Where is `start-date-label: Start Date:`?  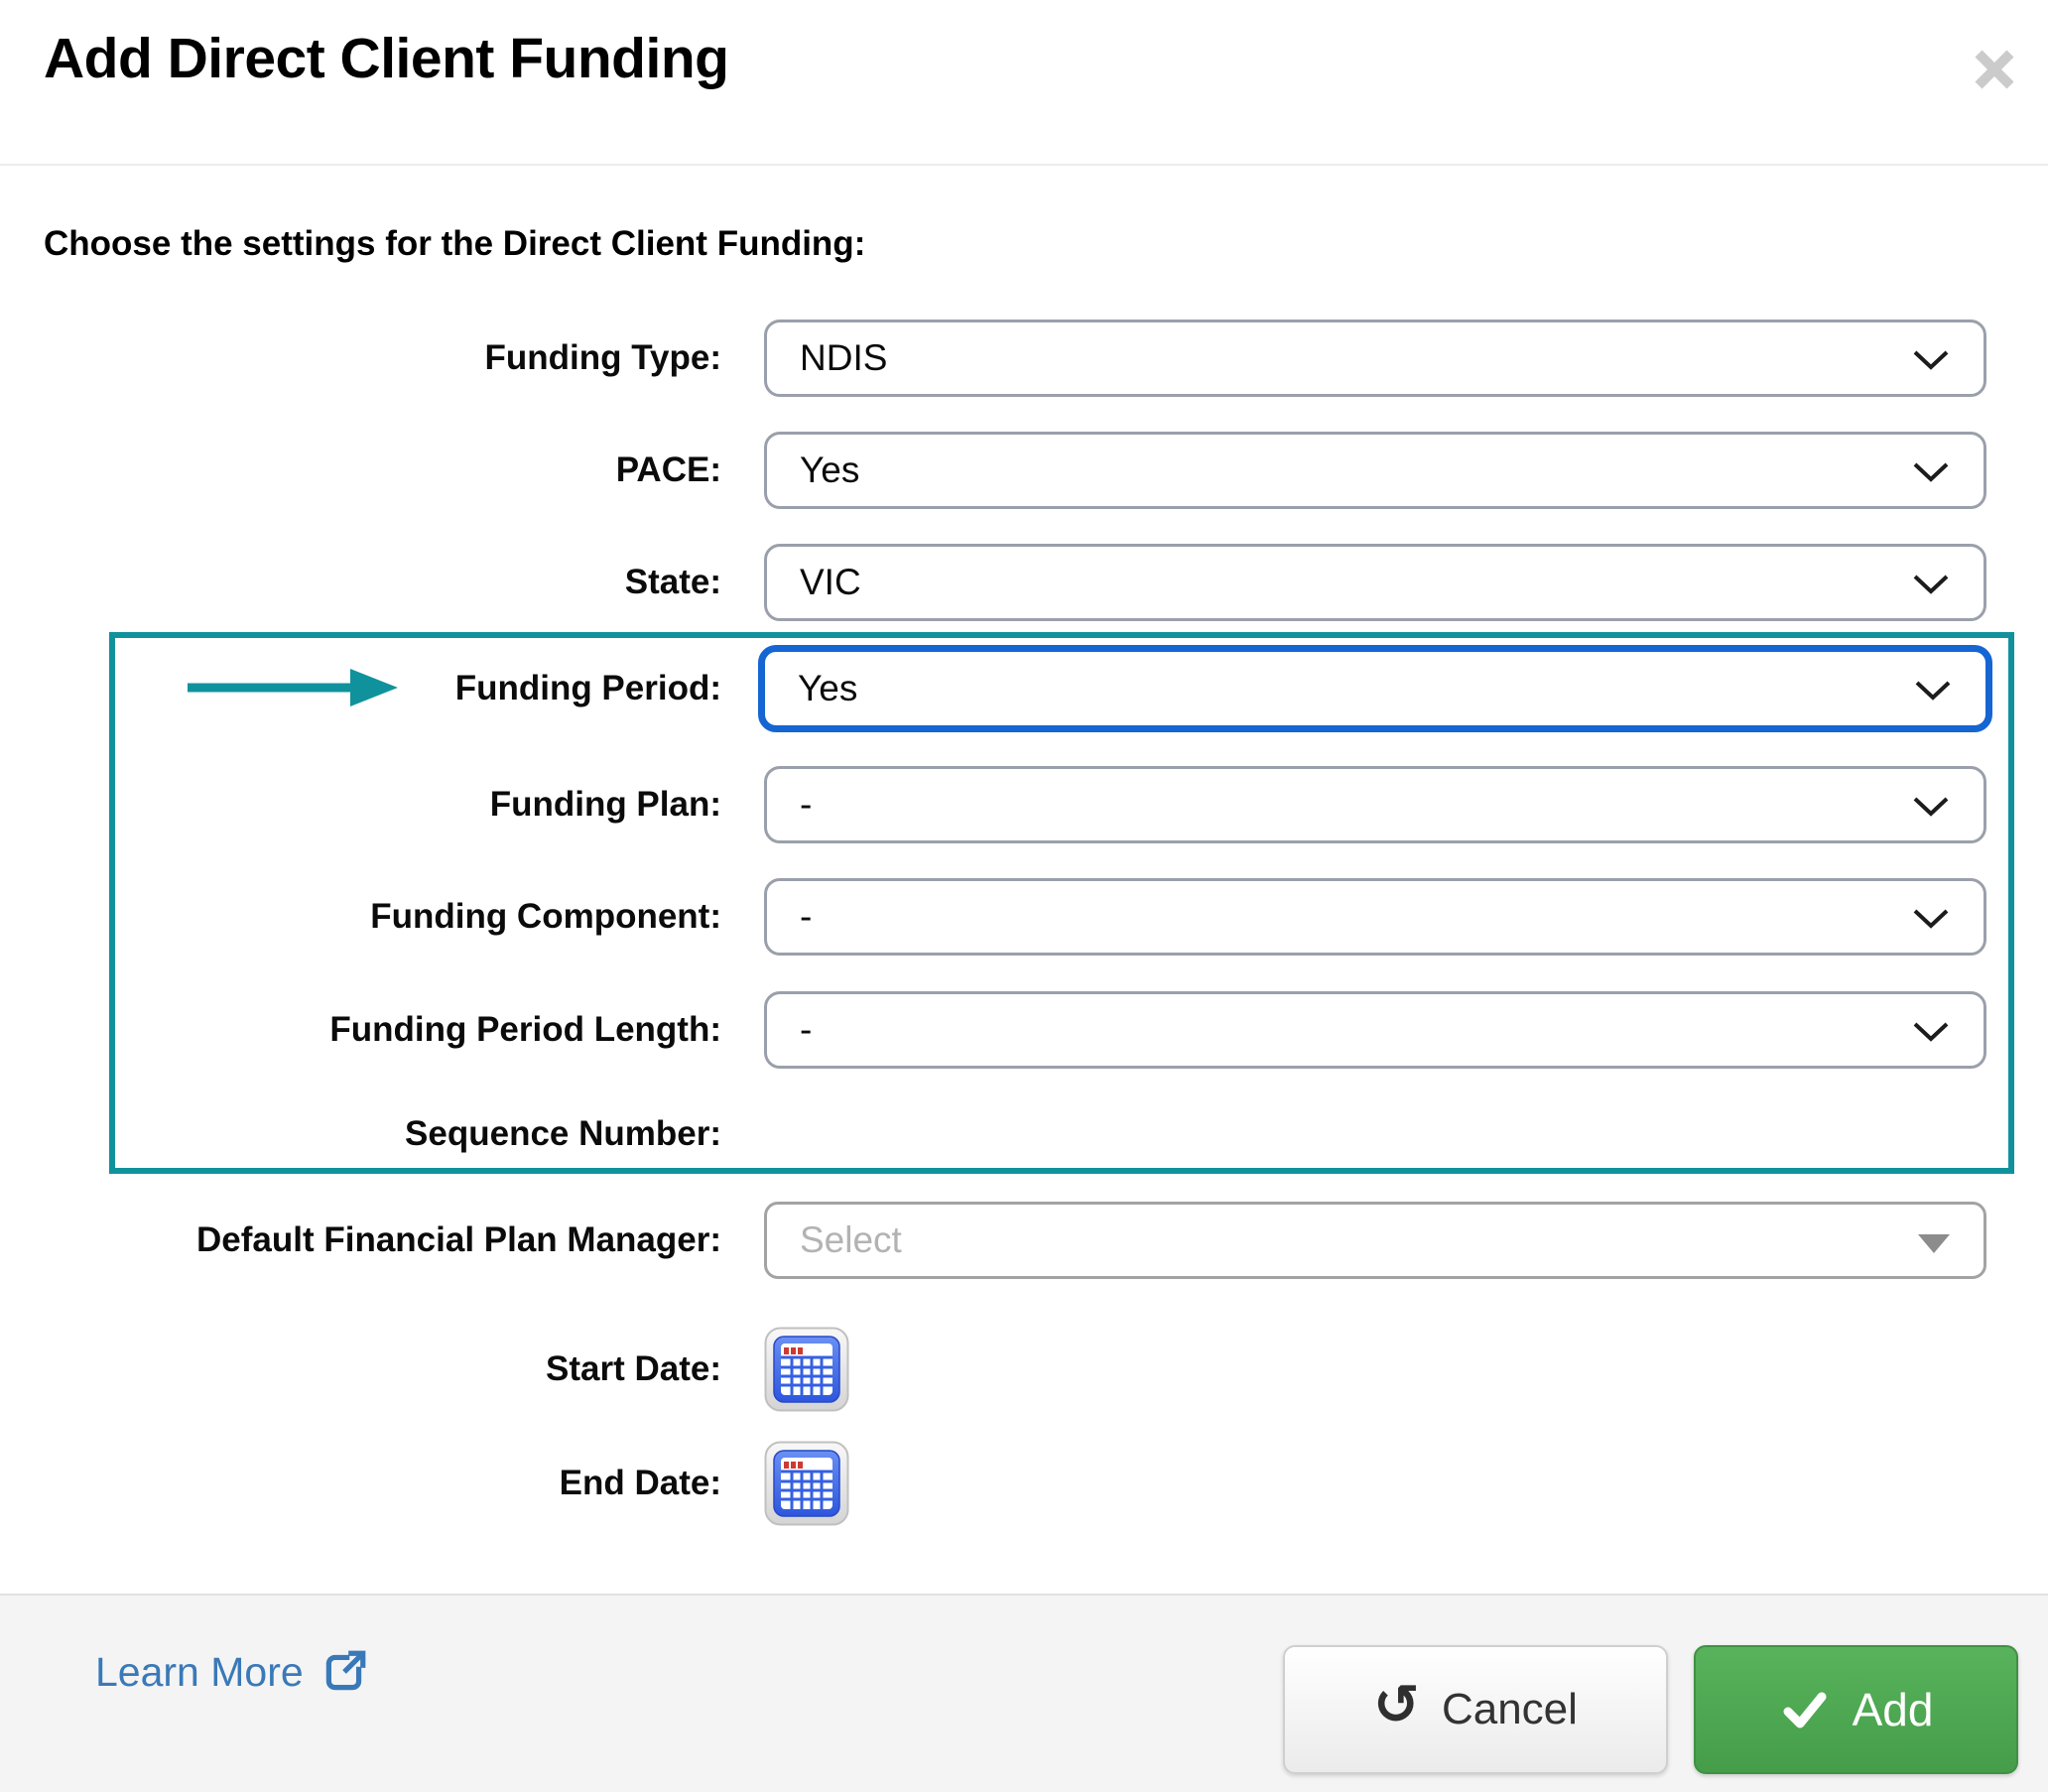 start-date-label: Start Date: is located at coordinates (633, 1368).